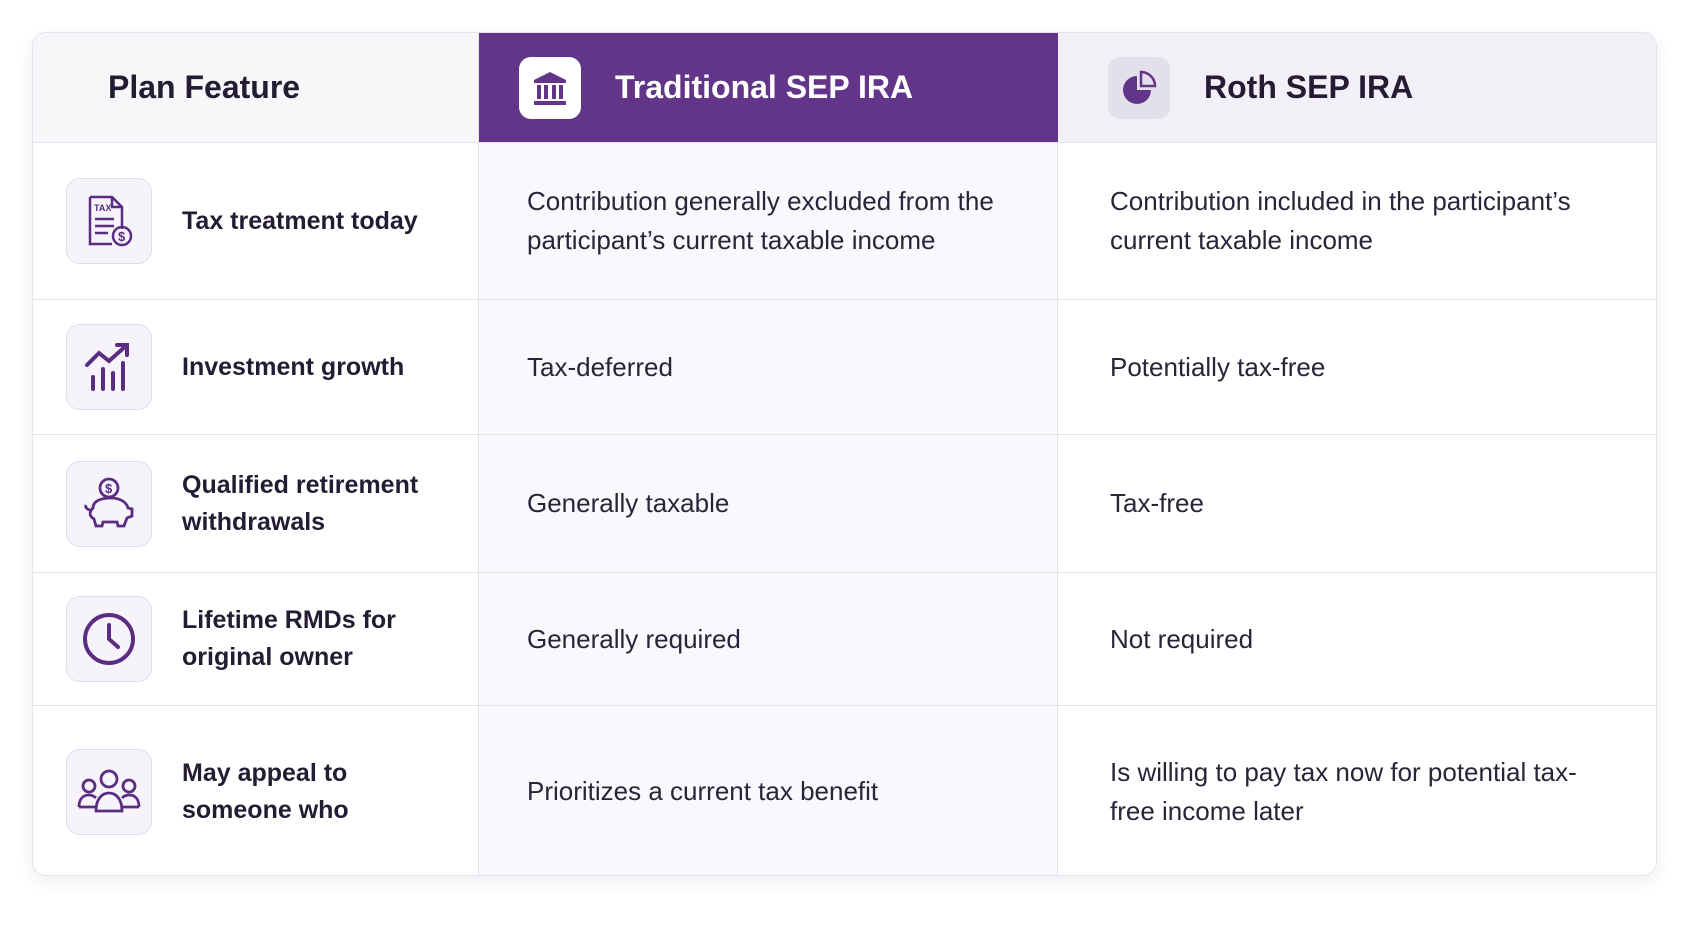 The image size is (1692, 930). Describe the element at coordinates (550, 87) in the screenshot. I see `bank-icon` at that location.